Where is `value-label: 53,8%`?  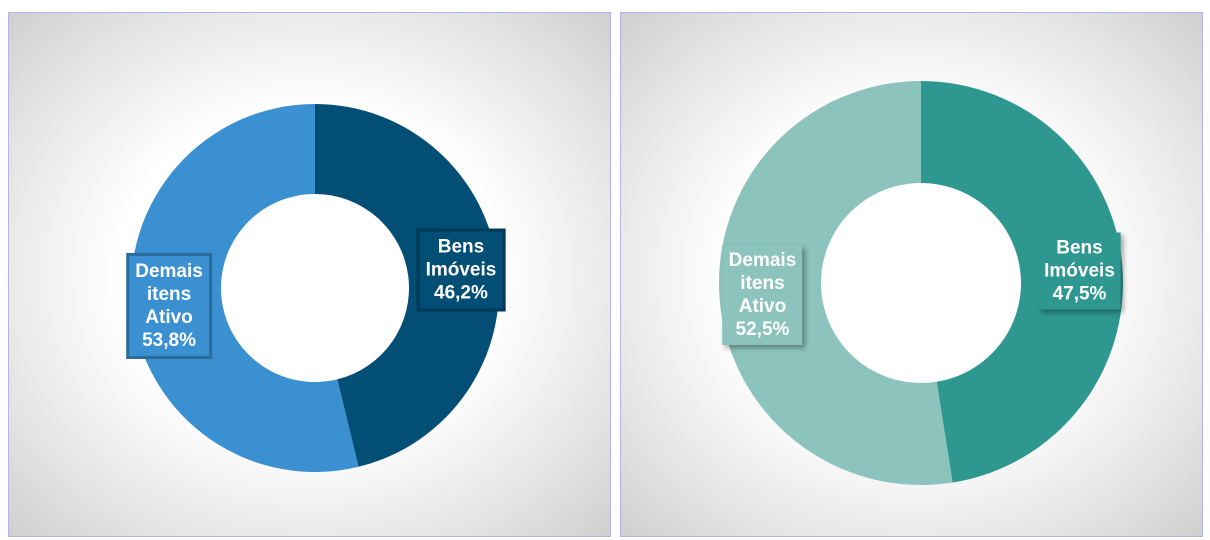
value-label: 53,8% is located at coordinates (169, 340).